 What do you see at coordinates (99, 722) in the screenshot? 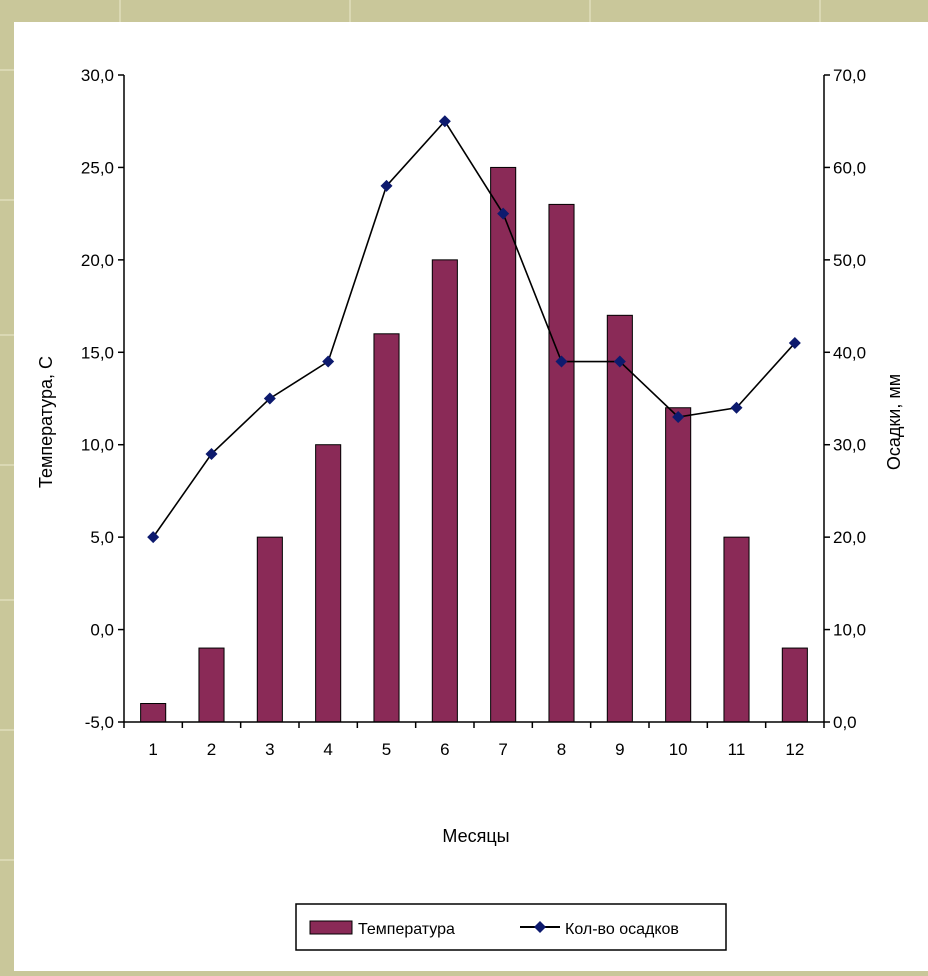
I see `y-tick-label-left: -5,0` at bounding box center [99, 722].